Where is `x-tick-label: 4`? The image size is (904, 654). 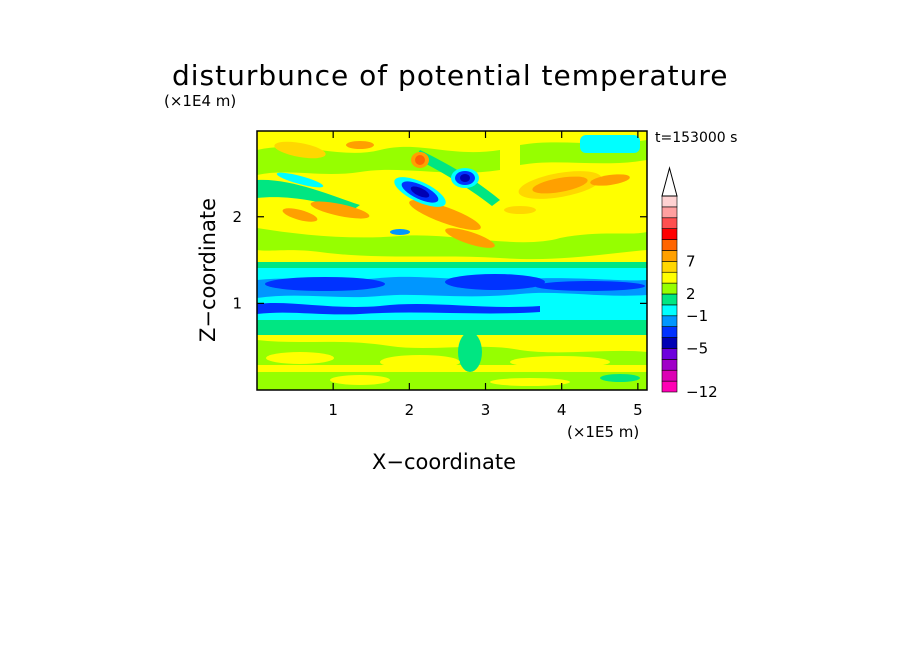
x-tick-label: 4 is located at coordinates (562, 410).